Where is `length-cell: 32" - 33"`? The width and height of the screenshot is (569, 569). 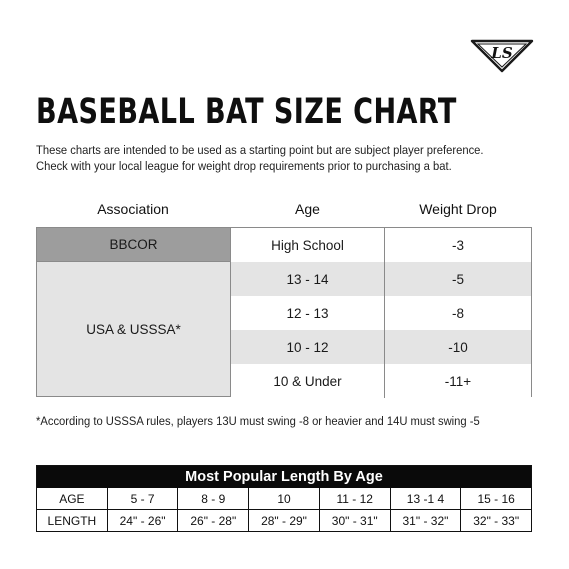 length-cell: 32" - 33" is located at coordinates (495, 520).